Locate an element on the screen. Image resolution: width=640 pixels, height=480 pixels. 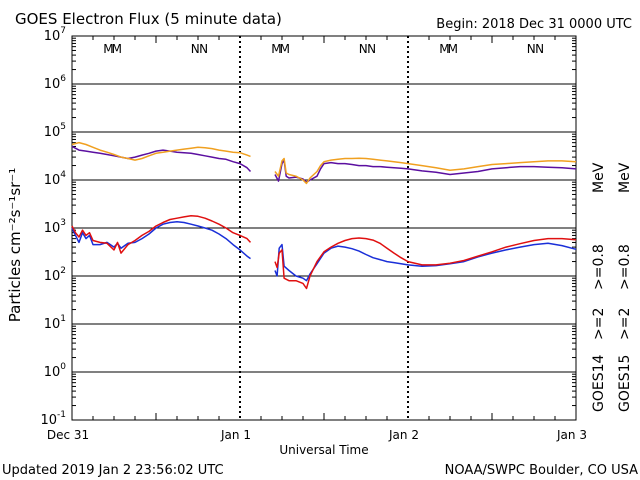
legend-goes15: GOES15 is located at coordinates (625, 383).